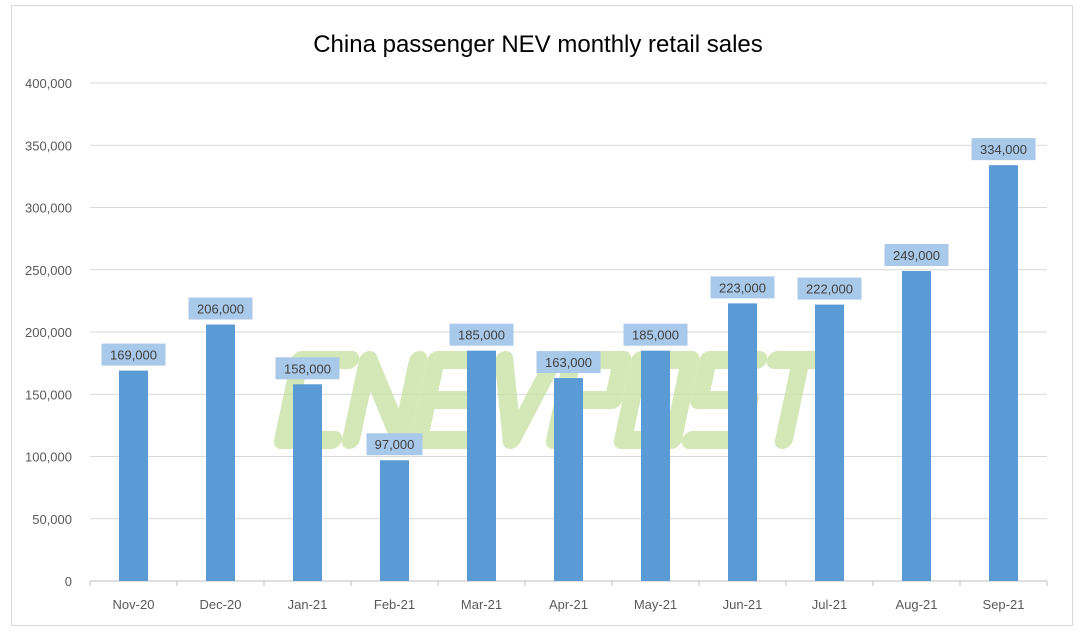  What do you see at coordinates (134, 604) in the screenshot?
I see `x-tick-label: Nov-20` at bounding box center [134, 604].